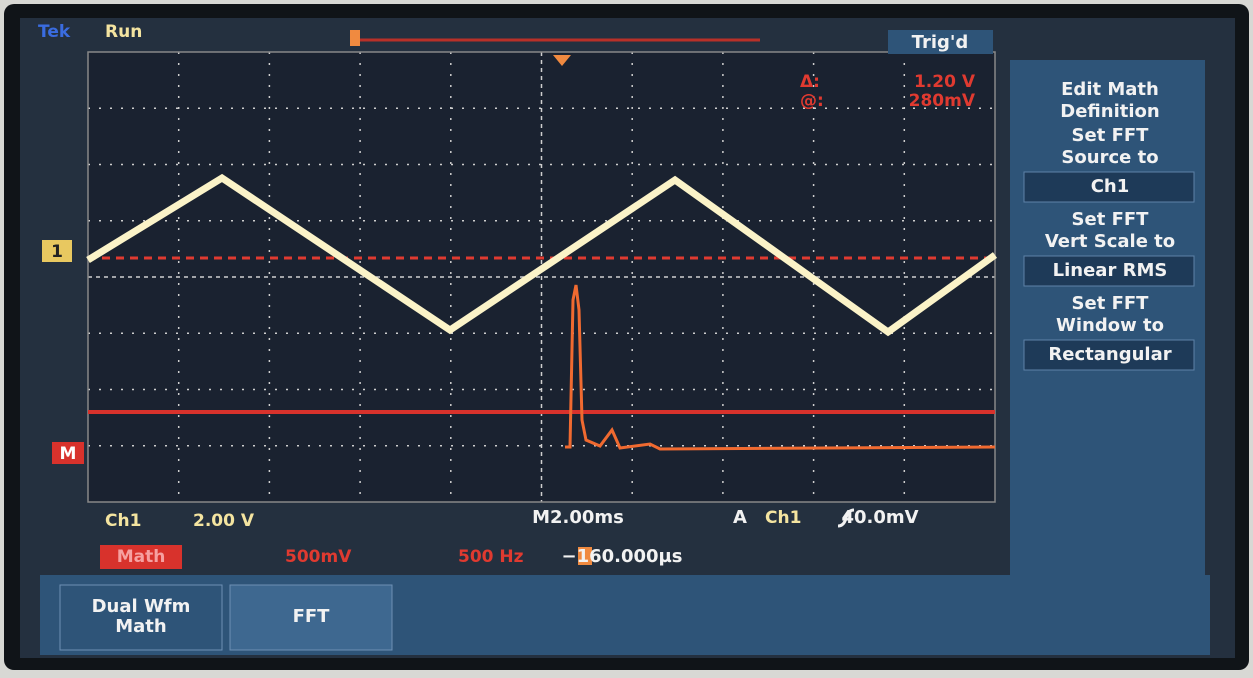  I want to click on ch1-marker-label: 1, so click(57, 252).